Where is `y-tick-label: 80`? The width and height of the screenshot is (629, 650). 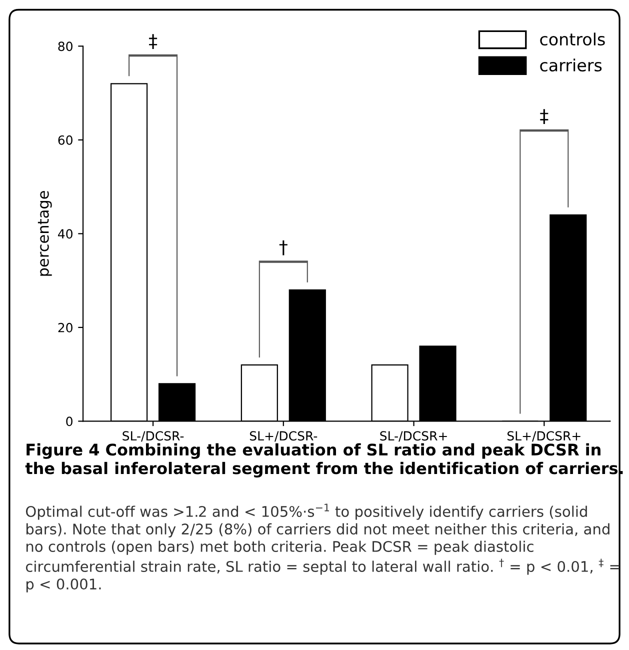 y-tick-label: 80 is located at coordinates (65, 47).